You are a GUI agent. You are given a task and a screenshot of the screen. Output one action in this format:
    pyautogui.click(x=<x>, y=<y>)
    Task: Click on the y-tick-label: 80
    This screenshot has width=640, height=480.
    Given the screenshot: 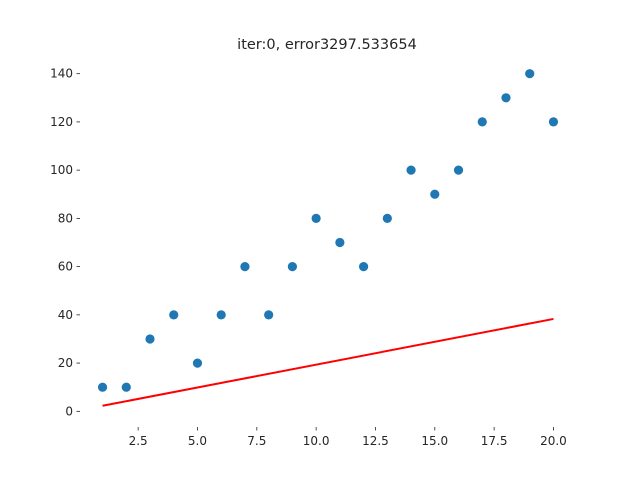 What is the action you would take?
    pyautogui.click(x=65, y=218)
    